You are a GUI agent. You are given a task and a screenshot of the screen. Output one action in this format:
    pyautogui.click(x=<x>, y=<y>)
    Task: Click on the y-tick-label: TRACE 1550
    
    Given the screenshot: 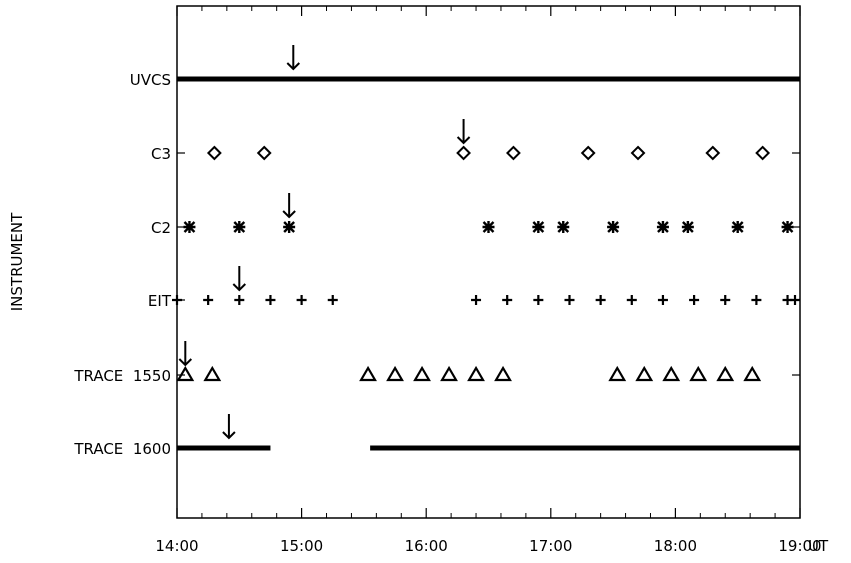 What is the action you would take?
    pyautogui.click(x=122, y=376)
    